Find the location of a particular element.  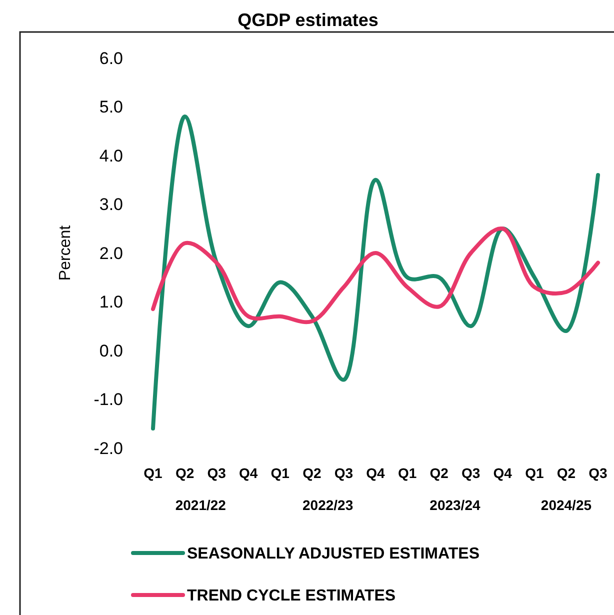

legend-label: SEASONALLY ADJUSTED ESTIMATES is located at coordinates (333, 554).